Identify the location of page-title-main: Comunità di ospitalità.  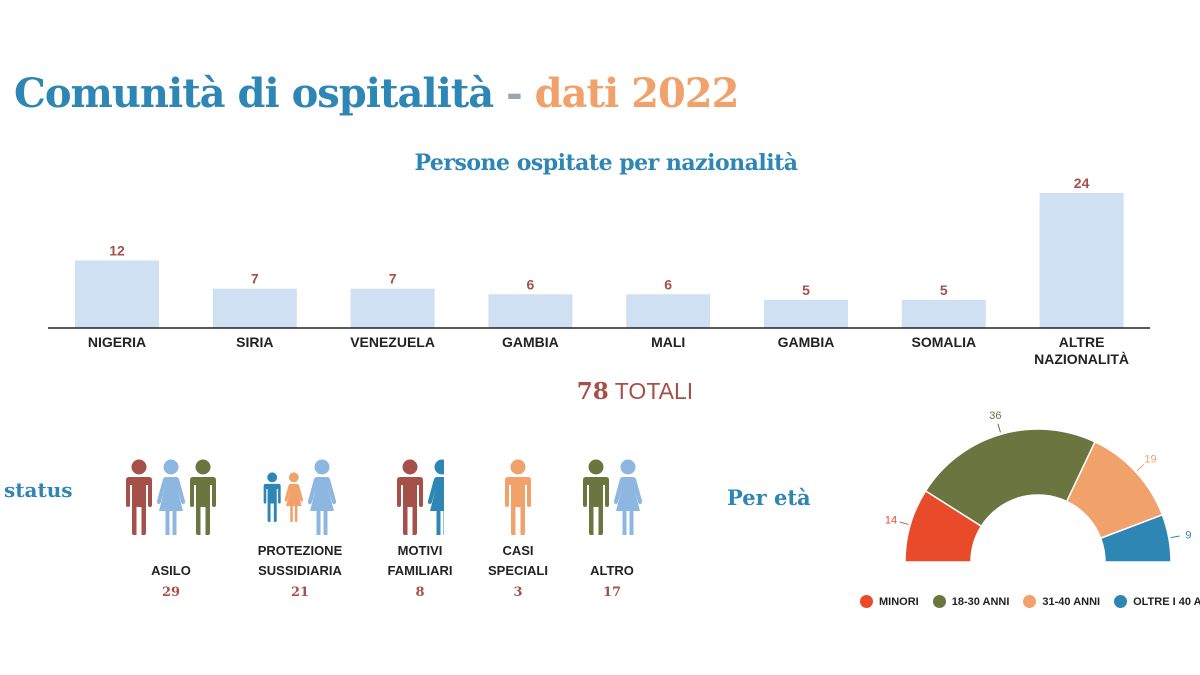
(254, 93).